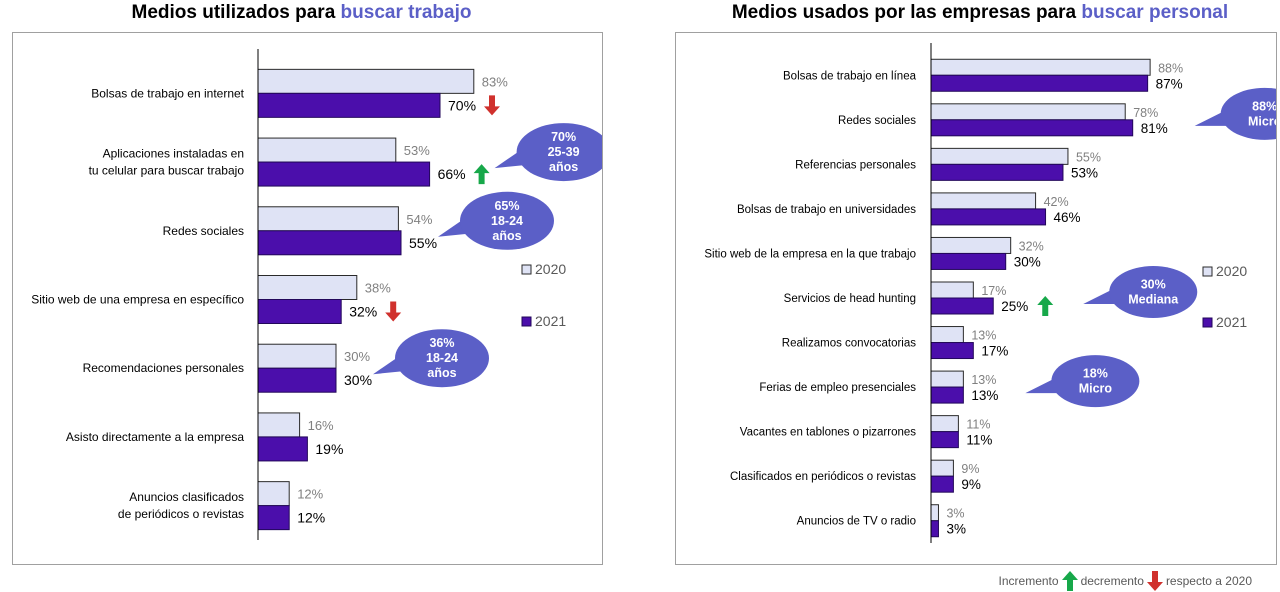 The height and width of the screenshot is (592, 1280). What do you see at coordinates (137, 300) in the screenshot?
I see `category-label: Sitio web de una empresa en específico` at bounding box center [137, 300].